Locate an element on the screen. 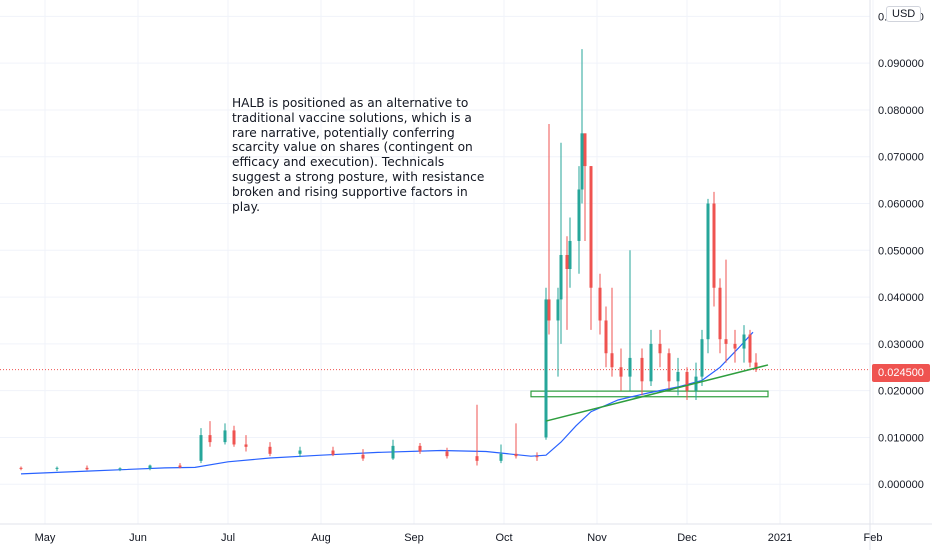 The image size is (932, 555). x-tick-label: Nov is located at coordinates (597, 538).